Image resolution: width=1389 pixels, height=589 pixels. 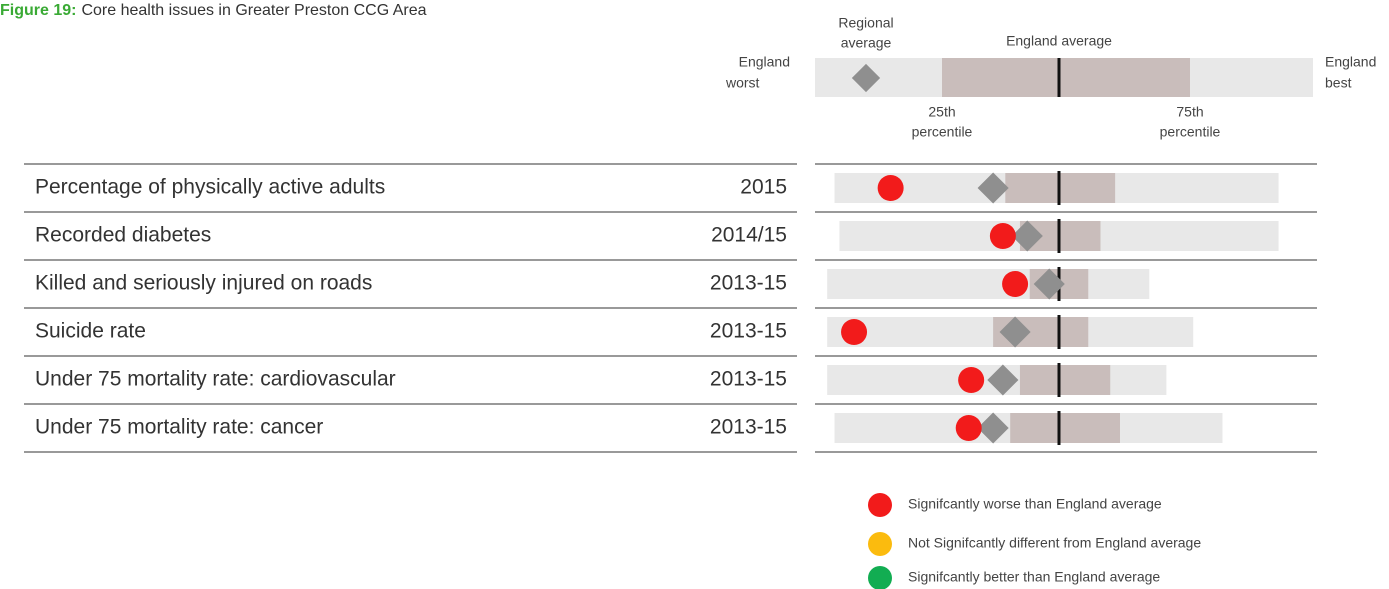 What do you see at coordinates (1035, 504) in the screenshot?
I see `legend-label: Signifcantly worse than England average` at bounding box center [1035, 504].